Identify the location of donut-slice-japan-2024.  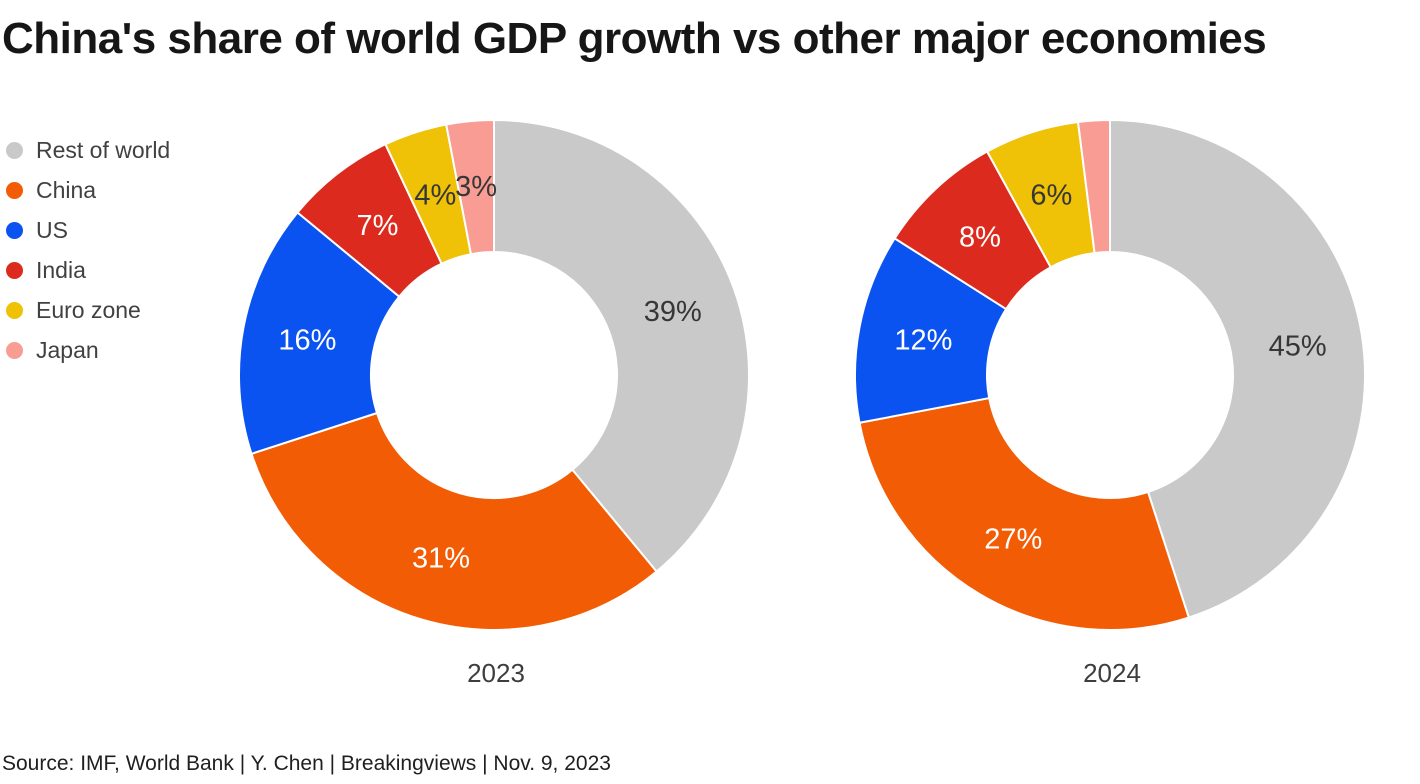
(1094, 186).